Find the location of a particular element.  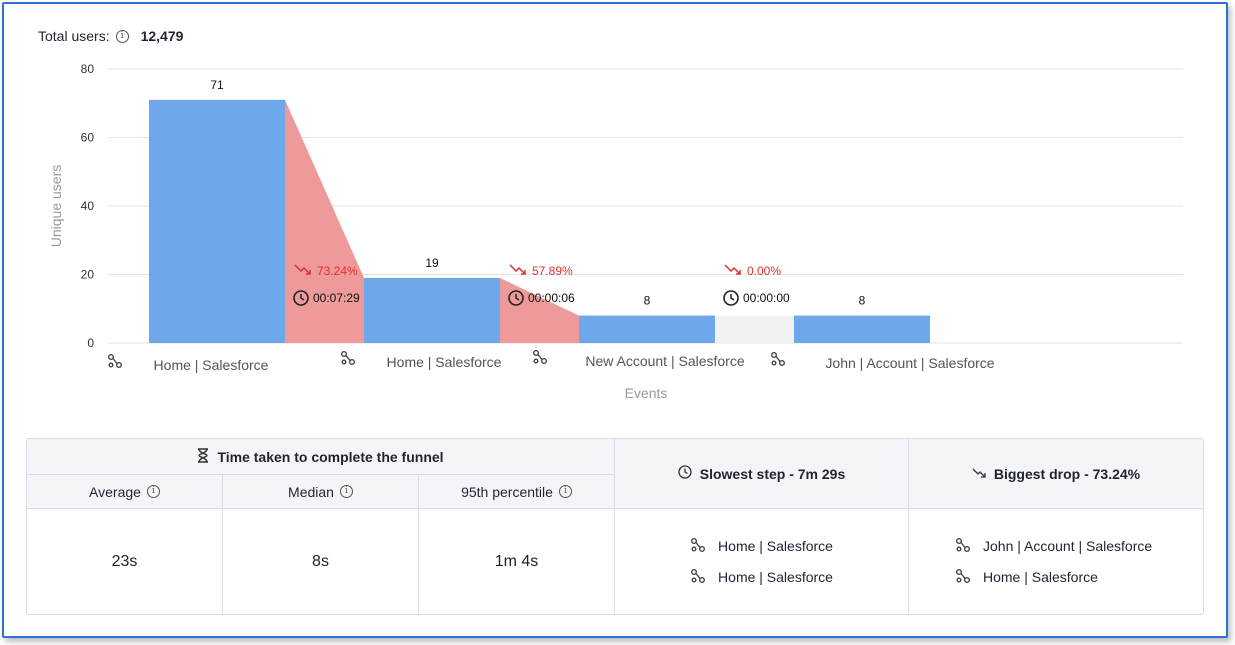

biggest-drop-header: Biggest drop - 73.24% is located at coordinates (1056, 474).